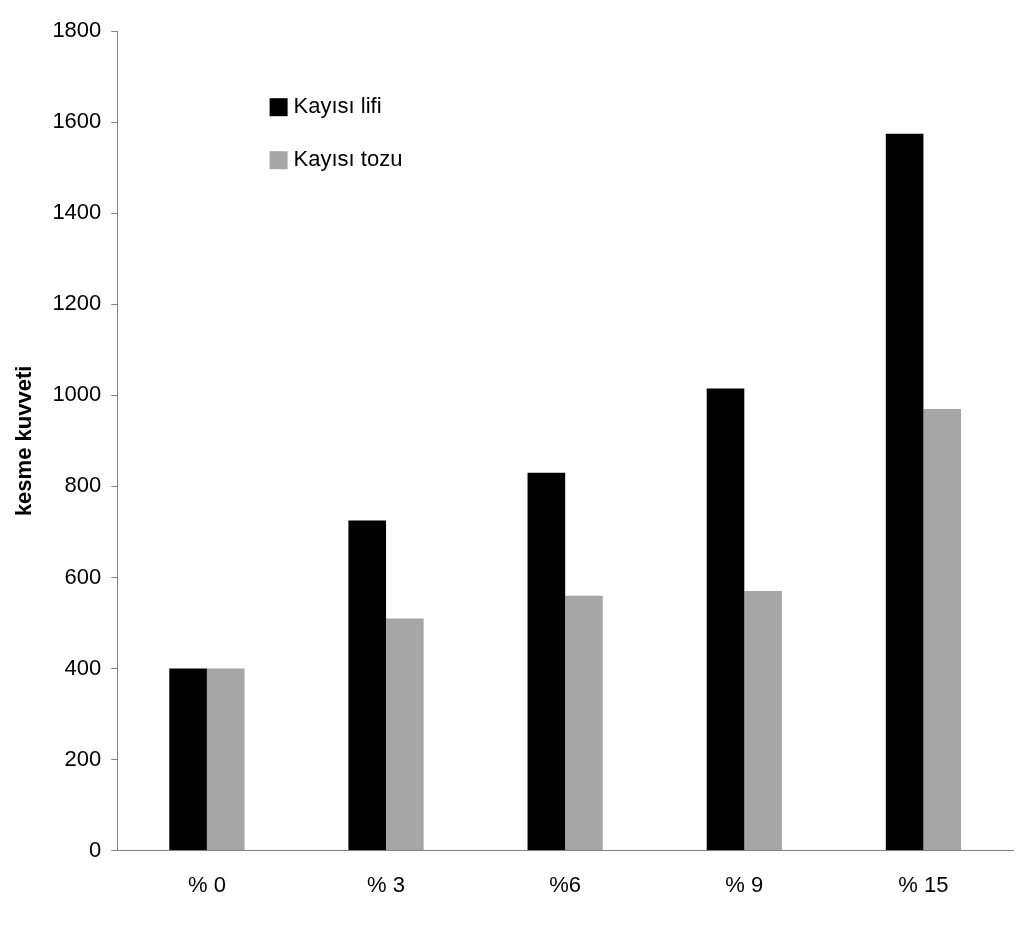  What do you see at coordinates (83, 576) in the screenshot?
I see `y-tick-label: 600` at bounding box center [83, 576].